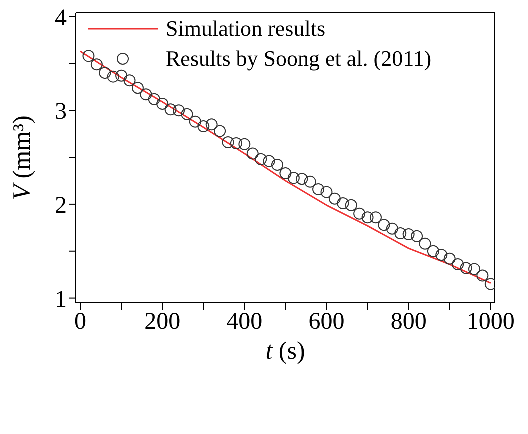 This screenshot has height=434, width=528. I want to click on y-tick-label: 1, so click(61, 299).